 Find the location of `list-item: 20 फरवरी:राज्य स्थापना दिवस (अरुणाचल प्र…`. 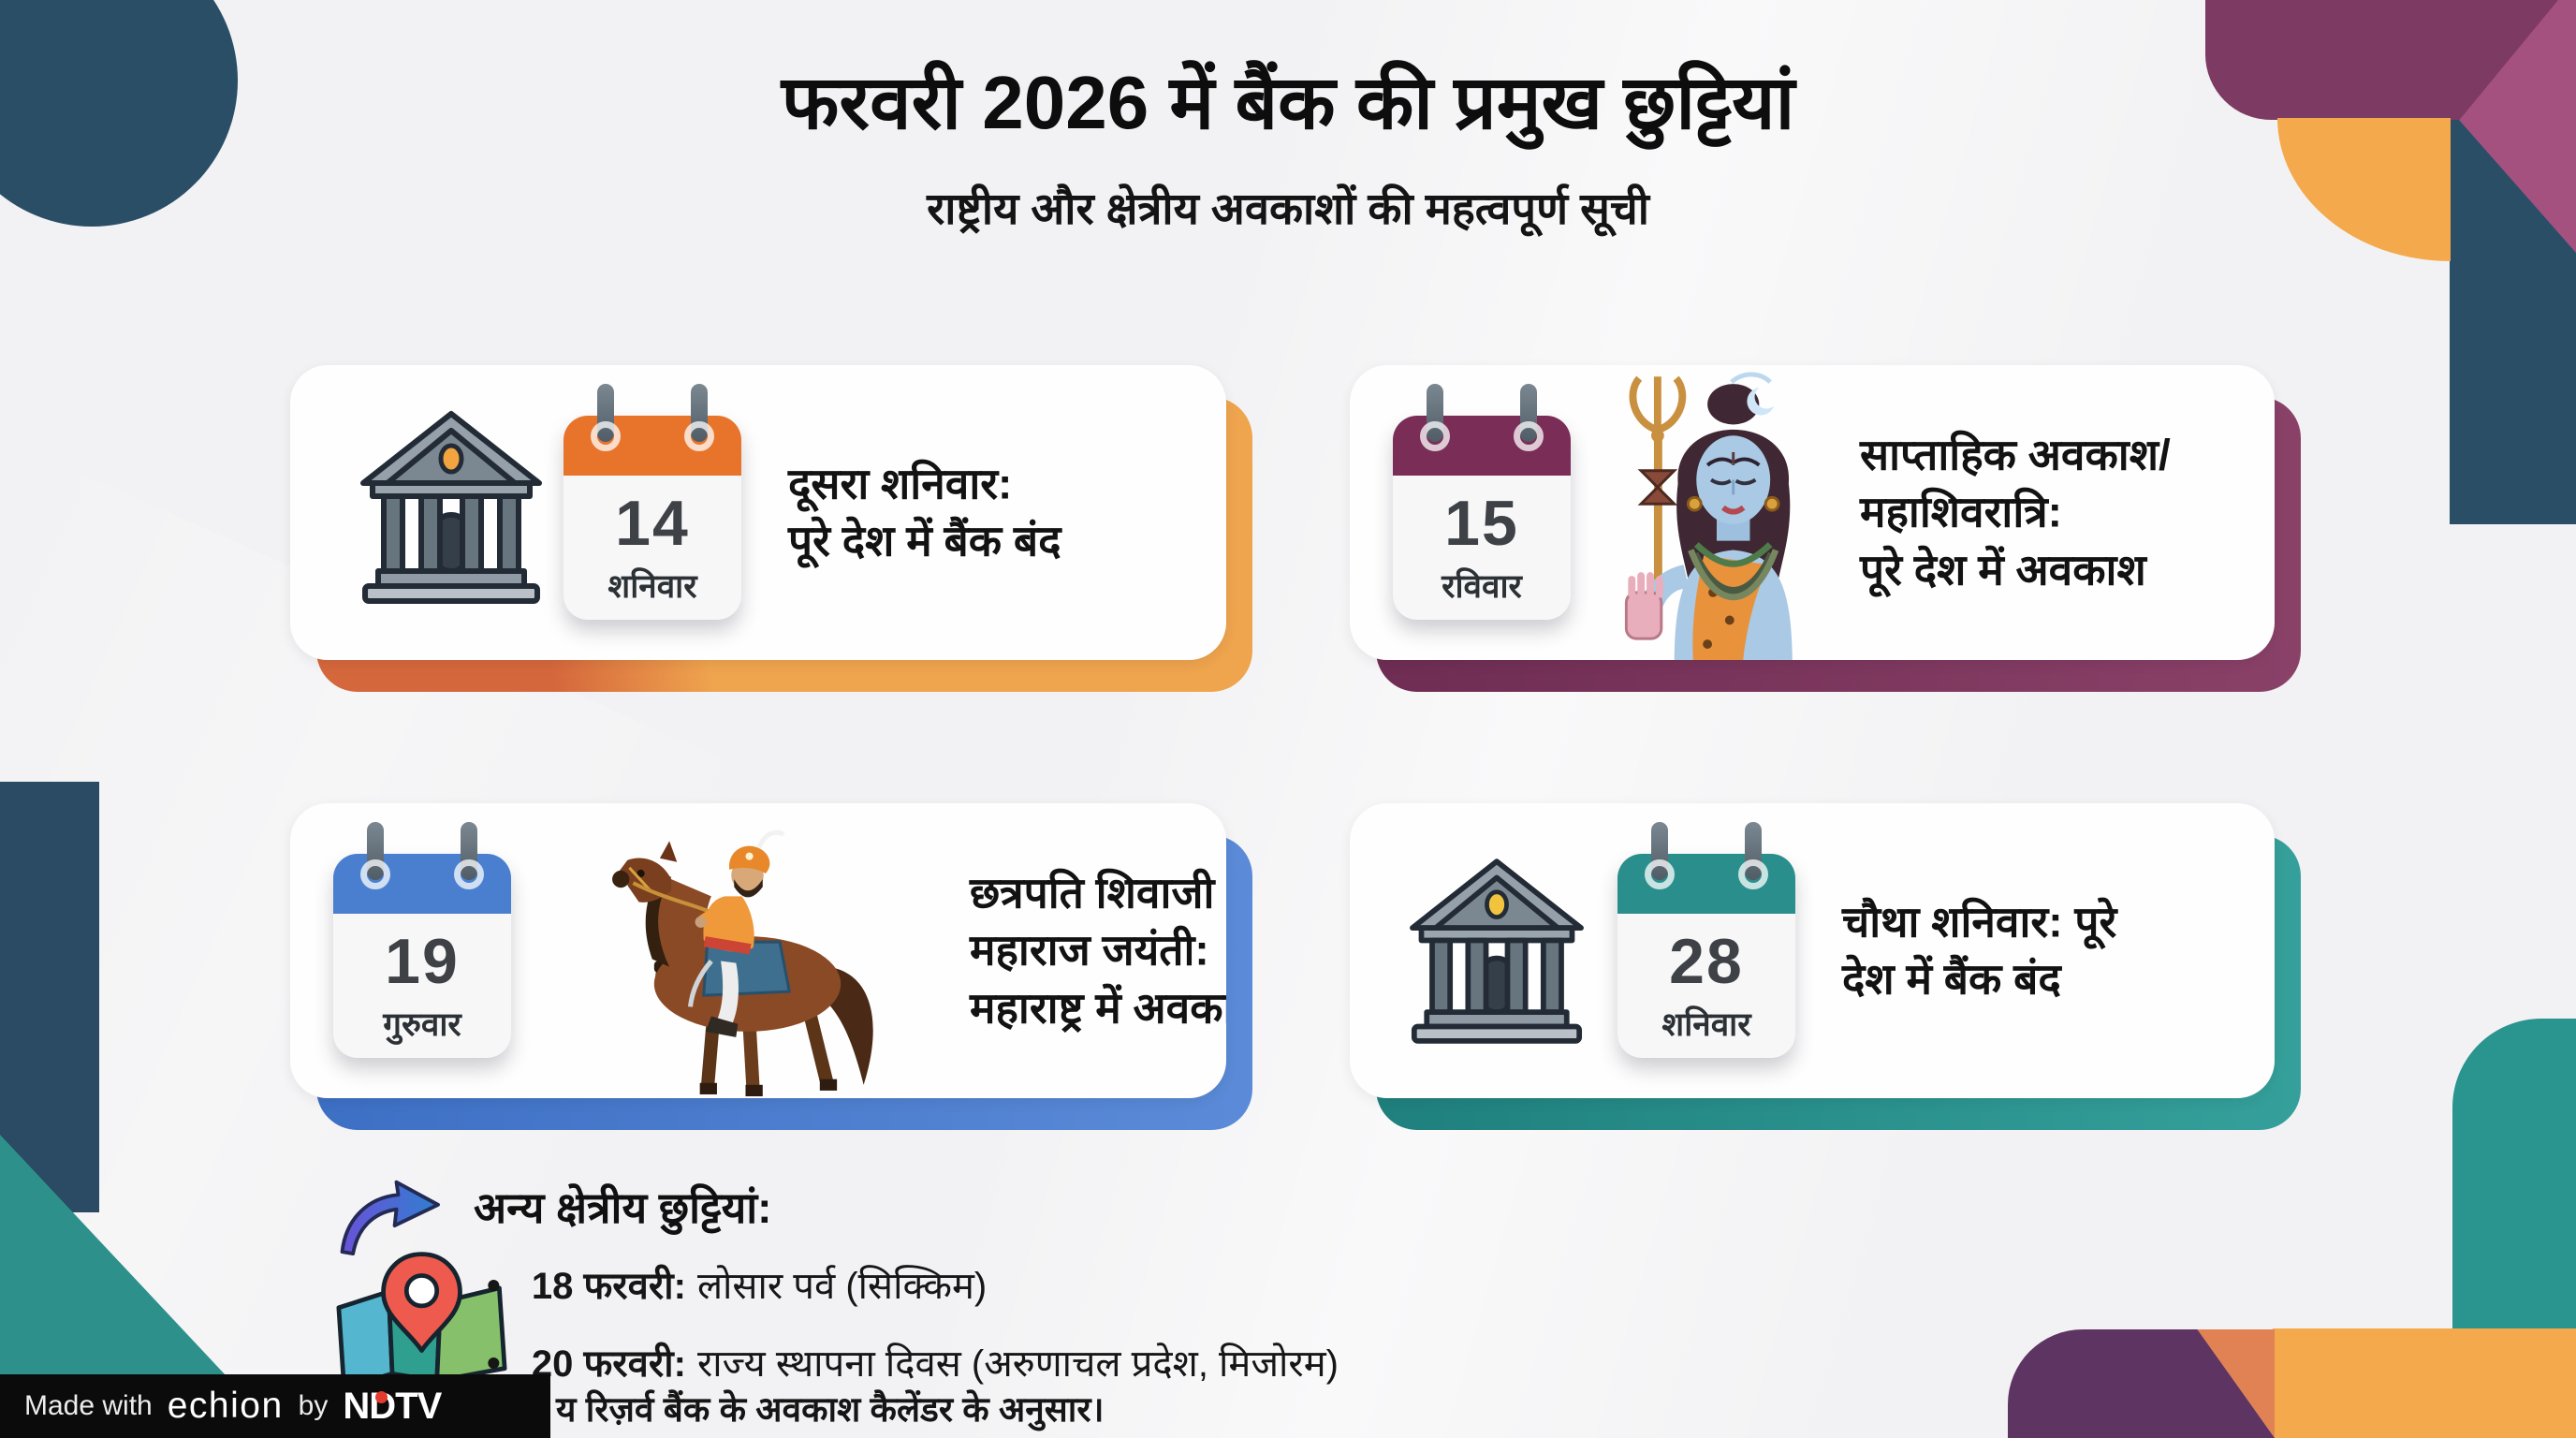

list-item: 20 फरवरी:राज्य स्थापना दिवस (अरुणाचल प्र… is located at coordinates (913, 1361).